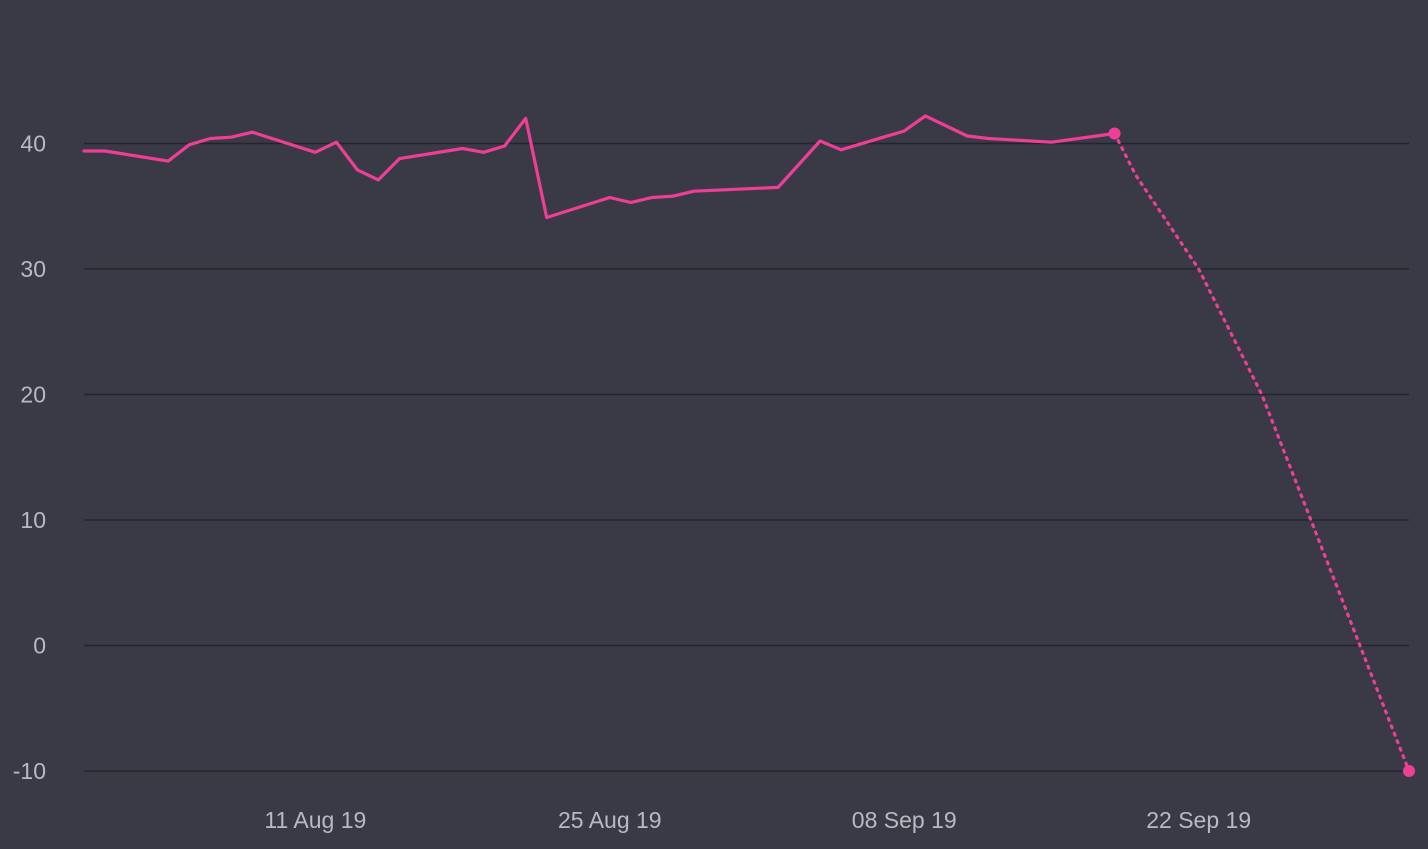 This screenshot has height=849, width=1428. Describe the element at coordinates (33, 520) in the screenshot. I see `y-tick-label: 10` at that location.